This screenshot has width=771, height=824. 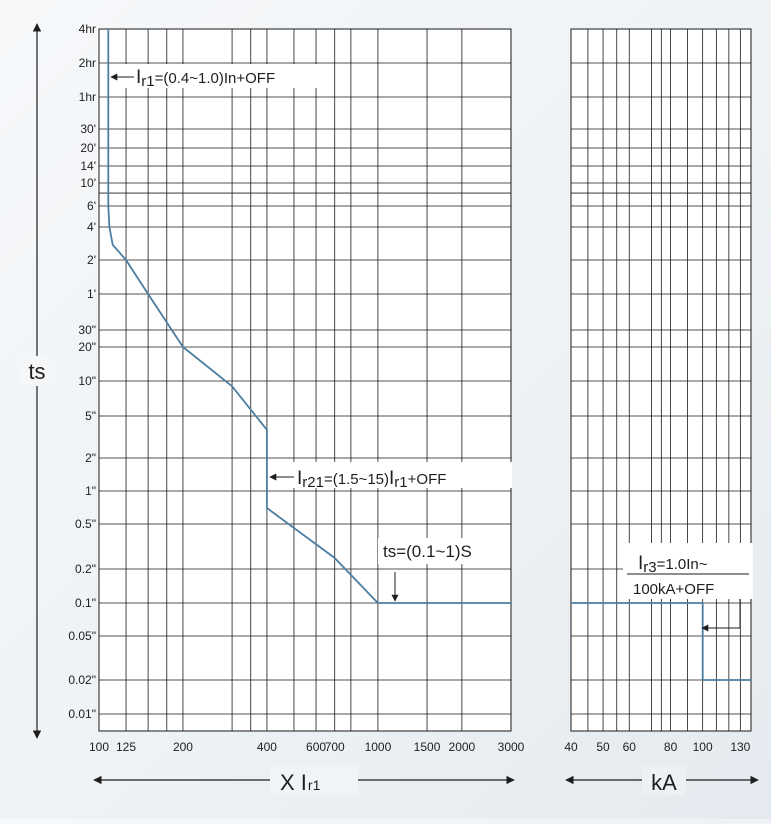 I want to click on annotation-ir21: Ir21=(1.5~15)Ir1+OFF, so click(x=390, y=476).